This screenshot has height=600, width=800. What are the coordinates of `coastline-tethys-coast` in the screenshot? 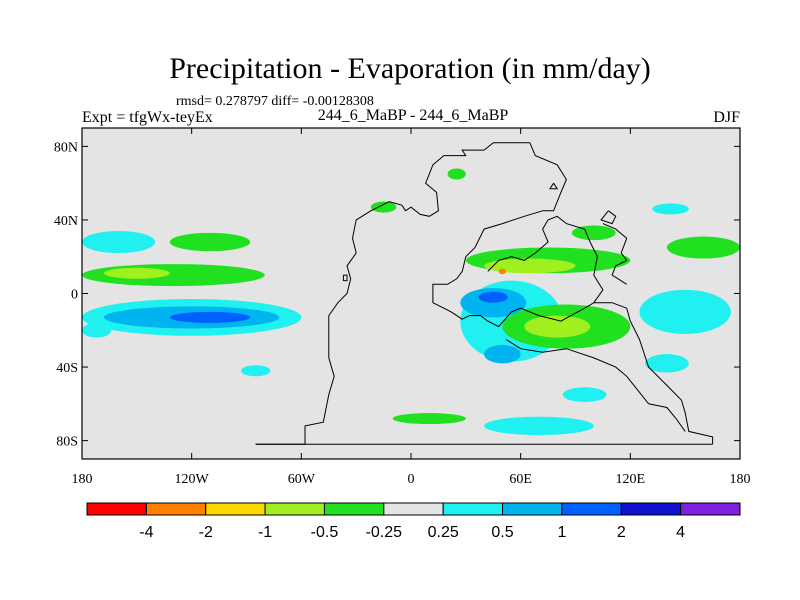 It's located at (529, 269).